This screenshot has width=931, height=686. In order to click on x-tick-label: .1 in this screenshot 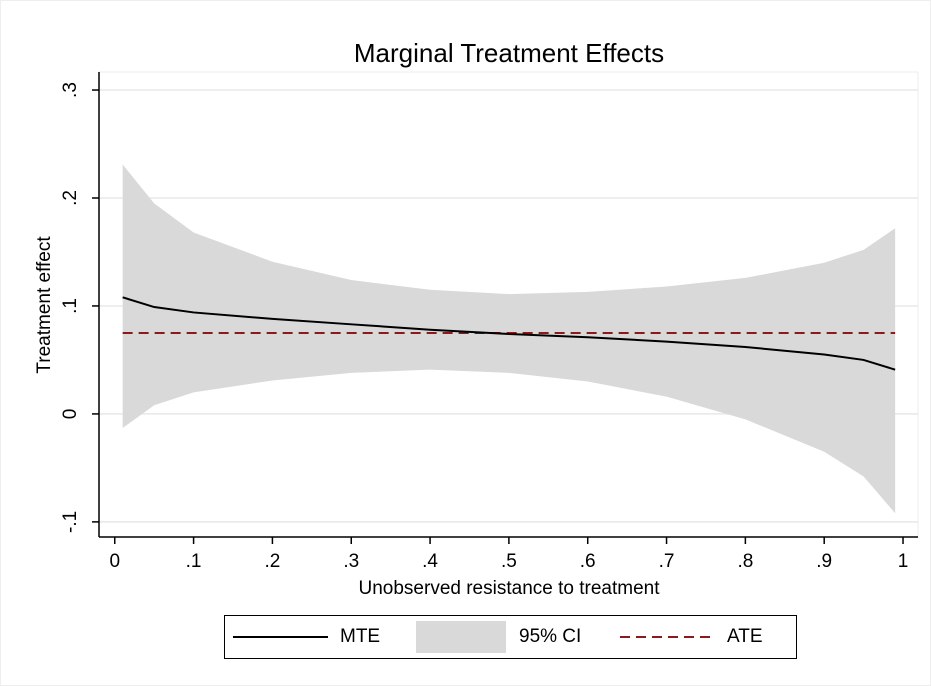, I will do `click(194, 561)`.